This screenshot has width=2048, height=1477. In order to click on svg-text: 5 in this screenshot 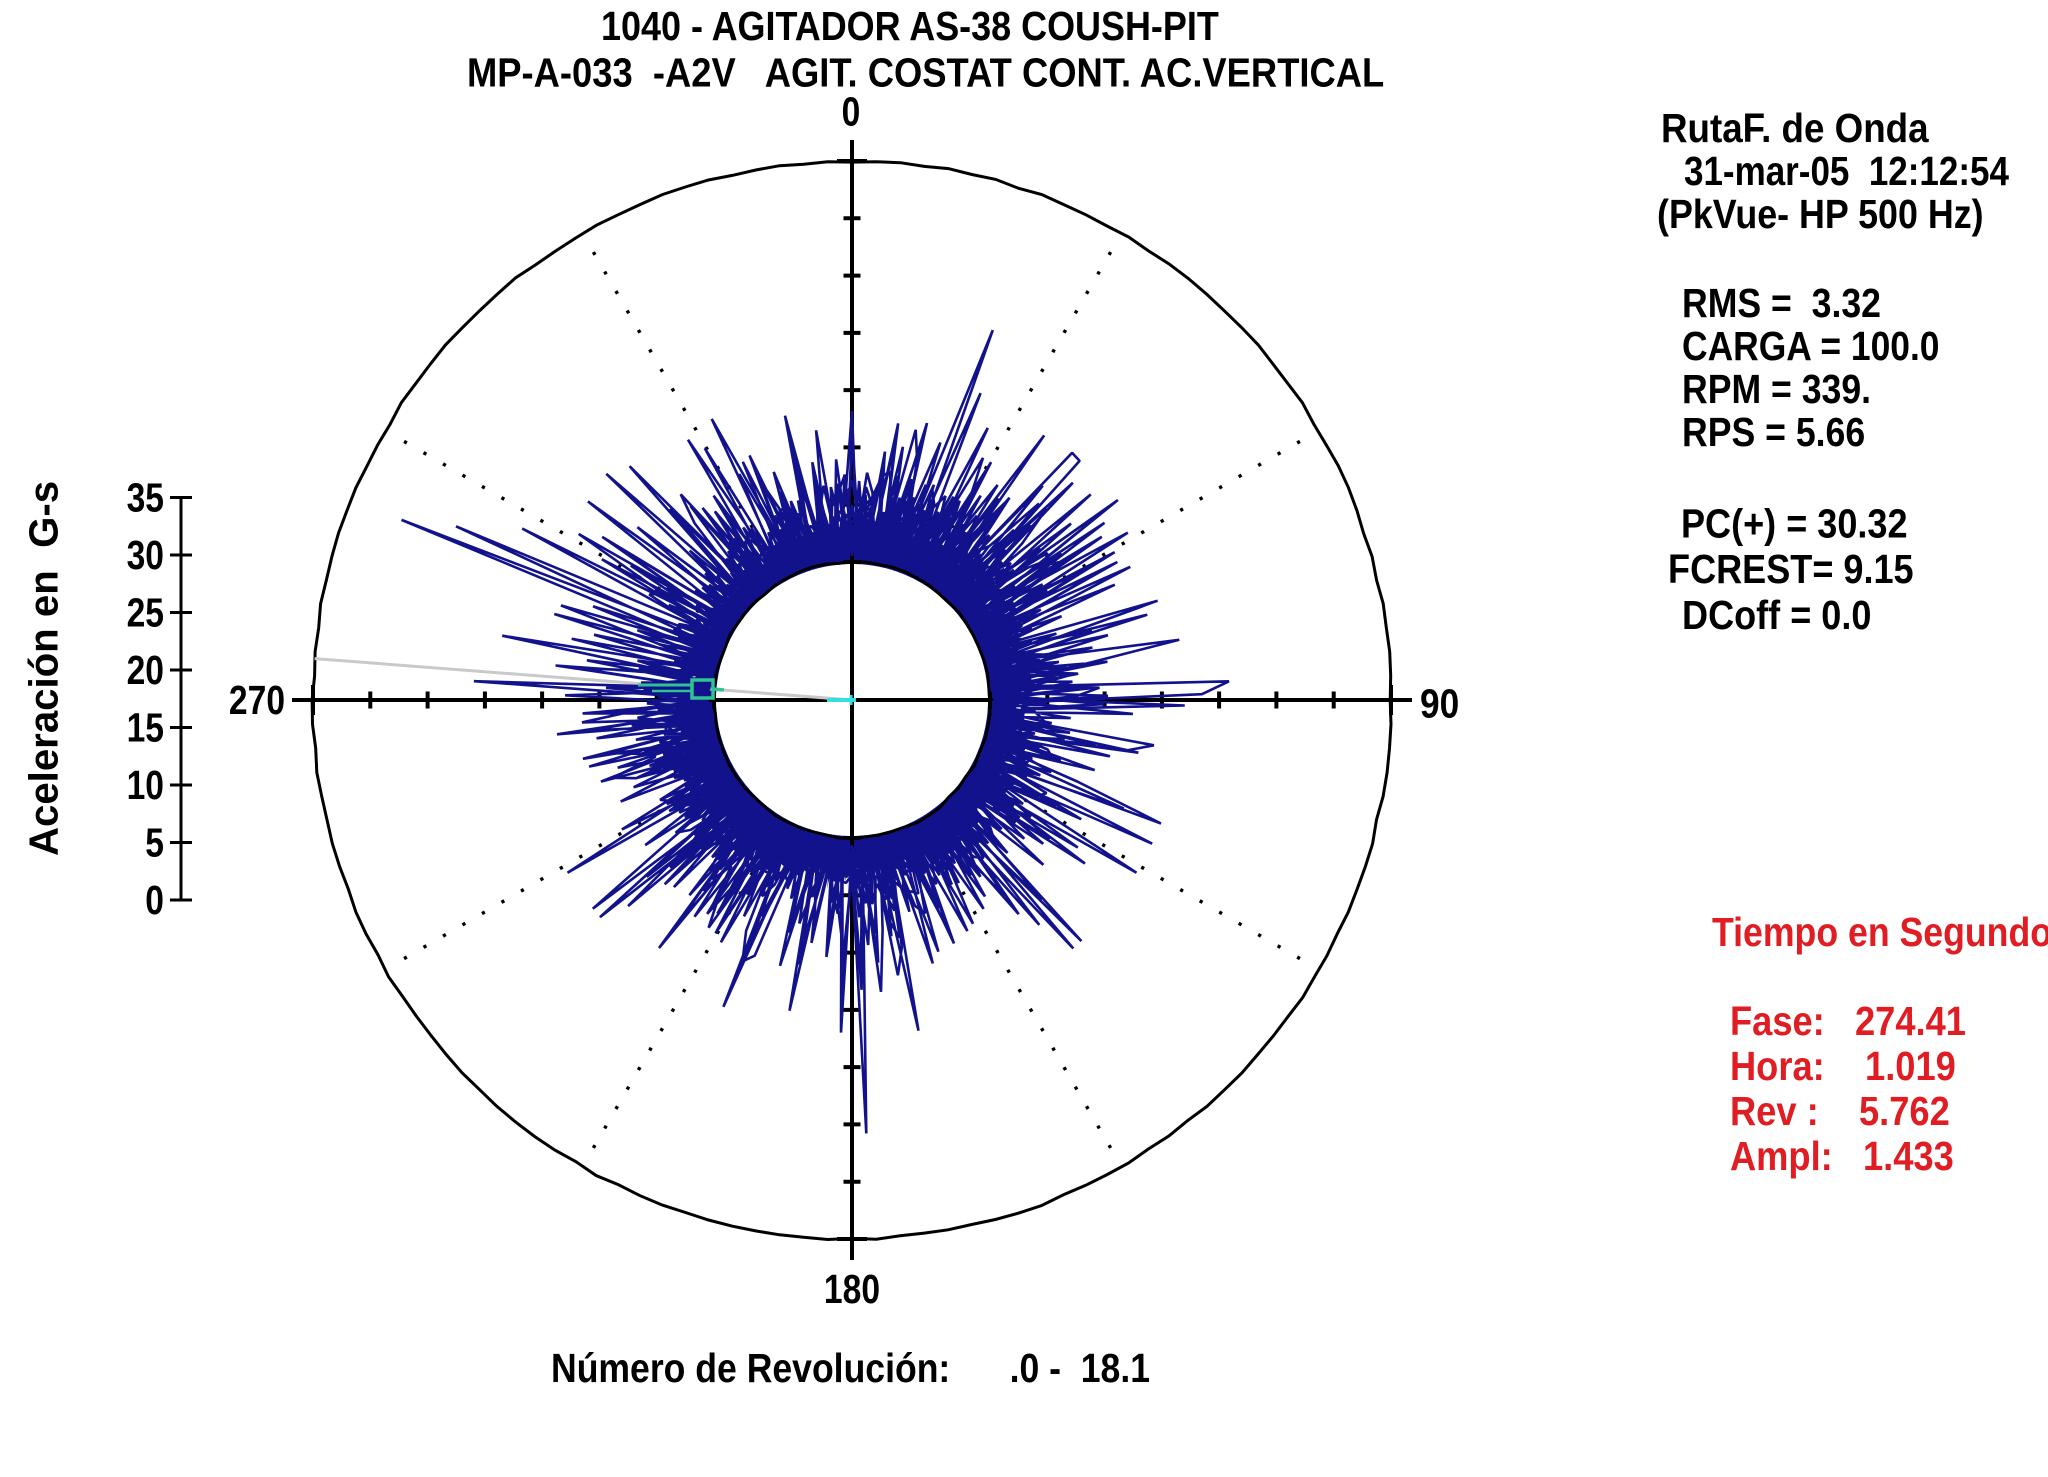, I will do `click(154, 842)`.